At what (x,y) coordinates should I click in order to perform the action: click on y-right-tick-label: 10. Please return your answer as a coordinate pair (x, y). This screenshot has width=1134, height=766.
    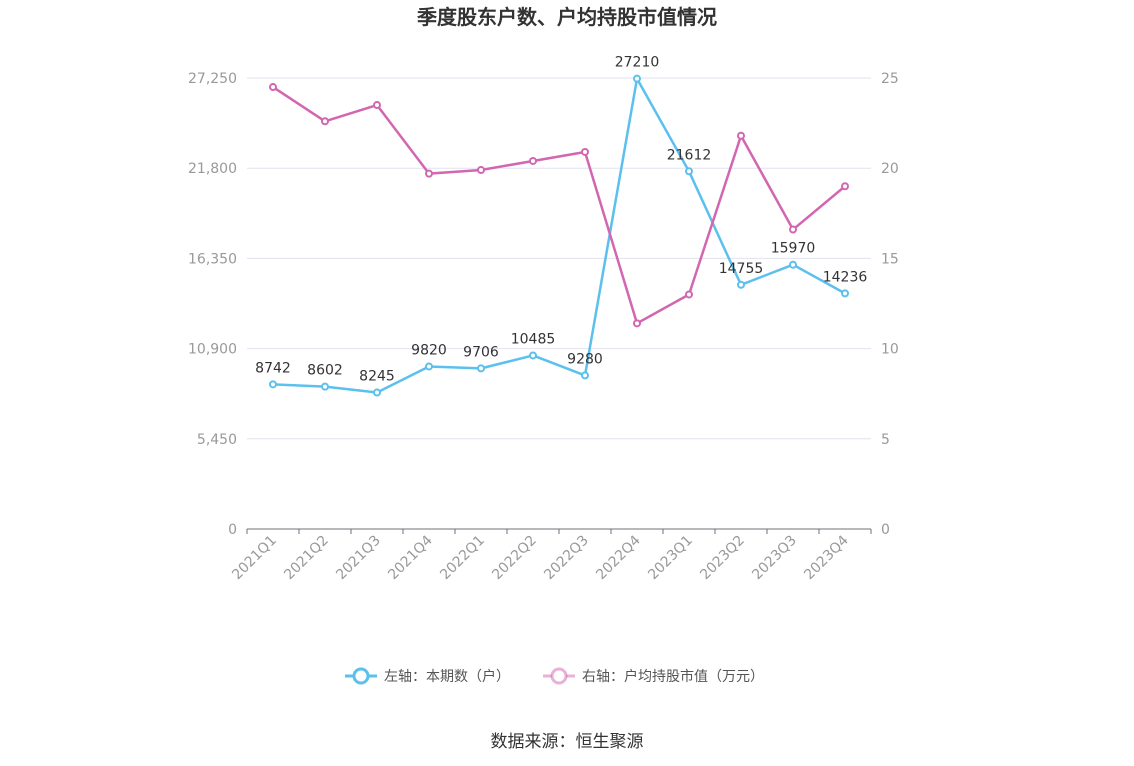
    Looking at the image, I should click on (890, 350).